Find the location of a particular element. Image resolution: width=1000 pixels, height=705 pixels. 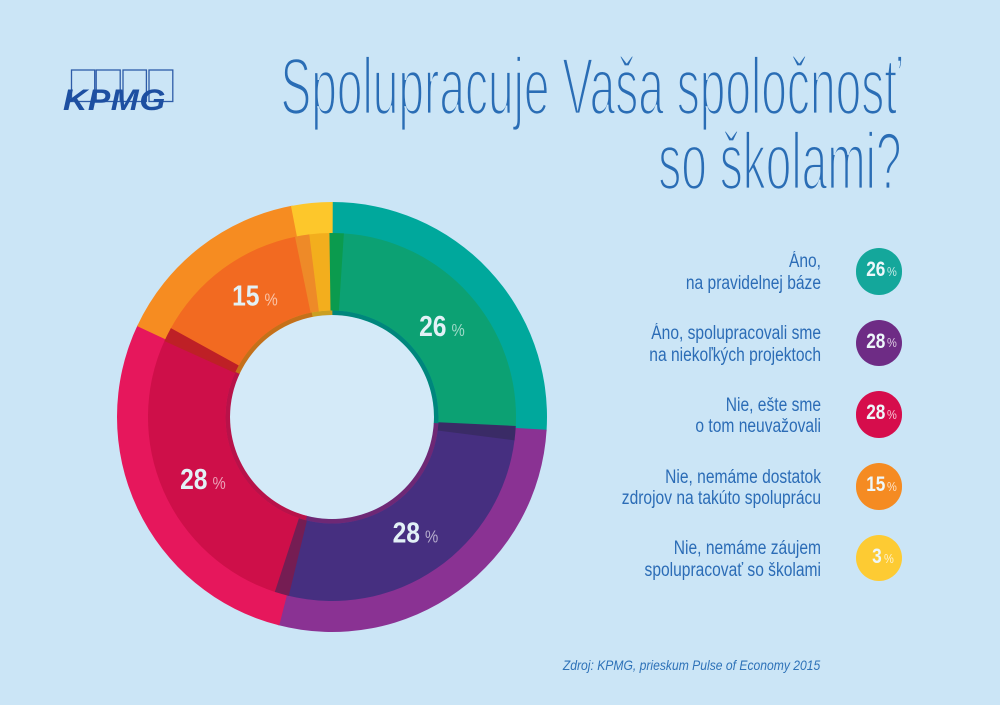

svg-text: 26 is located at coordinates (432, 326).